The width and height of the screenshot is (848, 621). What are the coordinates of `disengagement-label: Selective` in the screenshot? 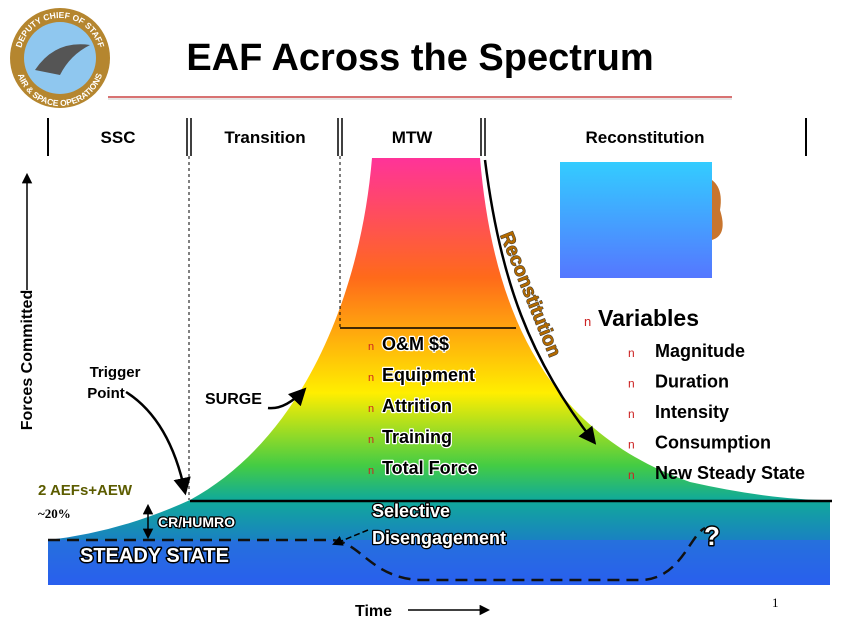 It's located at (411, 511).